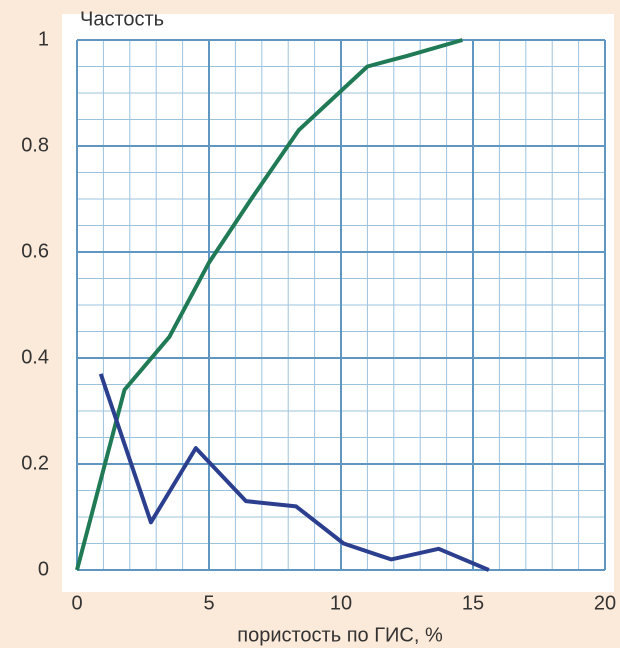 The image size is (620, 648). Describe the element at coordinates (43, 569) in the screenshot. I see `y-tick-label: 0` at that location.